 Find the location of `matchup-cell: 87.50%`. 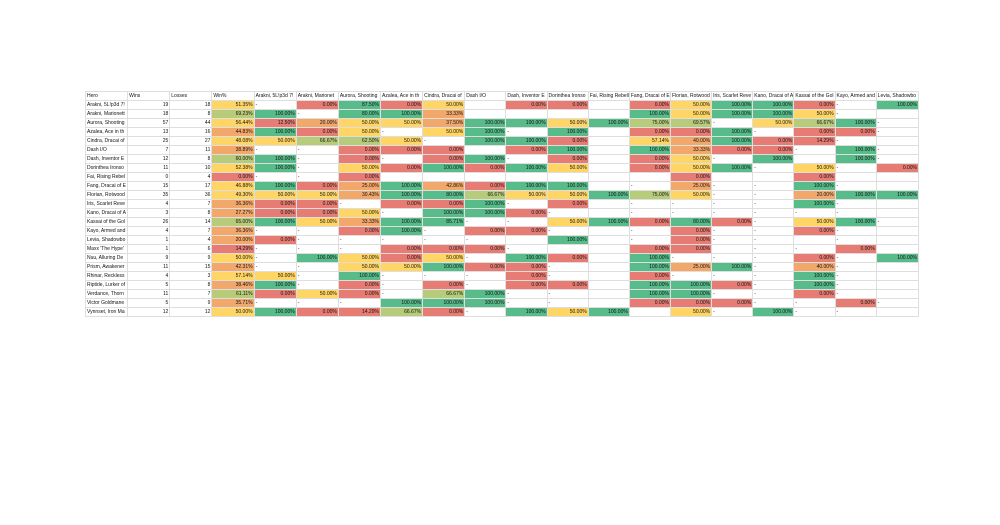

matchup-cell: 87.50% is located at coordinates (359, 105).